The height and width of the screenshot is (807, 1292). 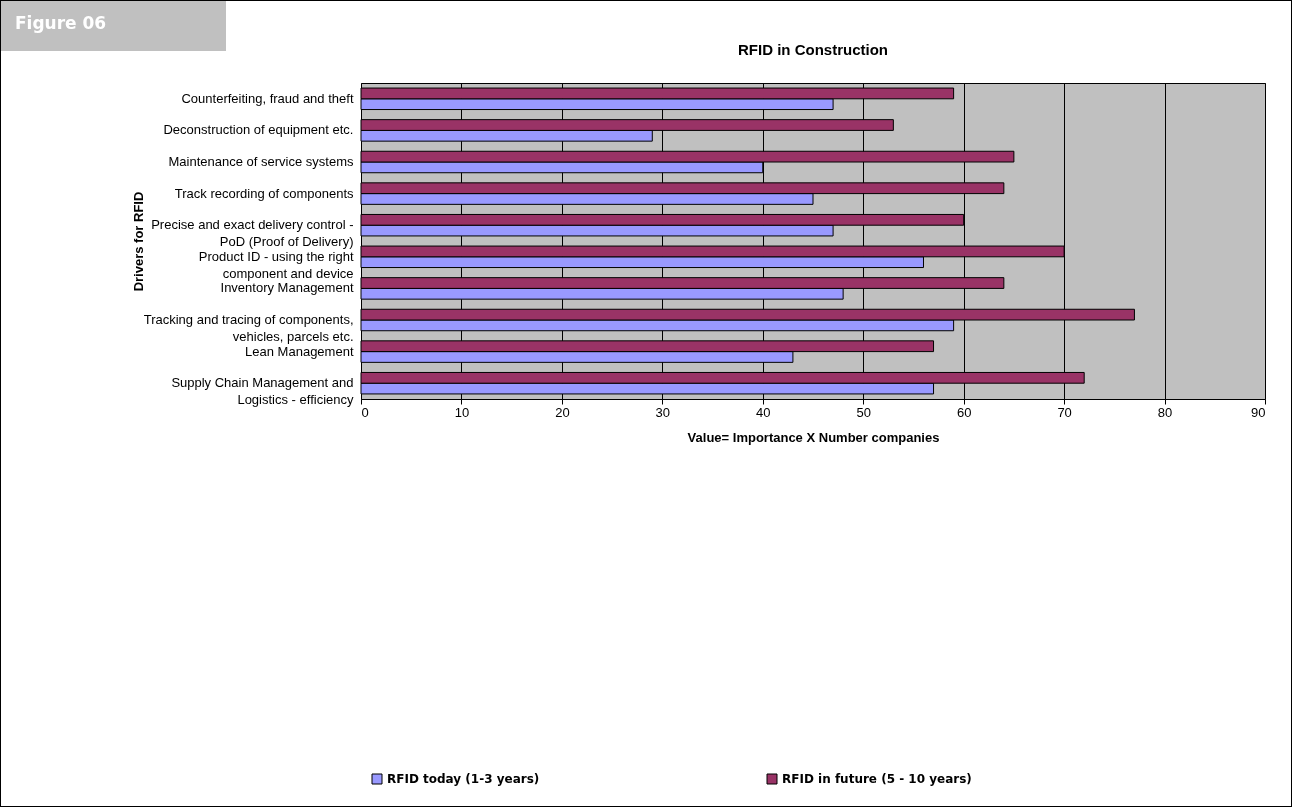 What do you see at coordinates (813, 437) in the screenshot?
I see `x-axis-title: Value= Importance X Number companies` at bounding box center [813, 437].